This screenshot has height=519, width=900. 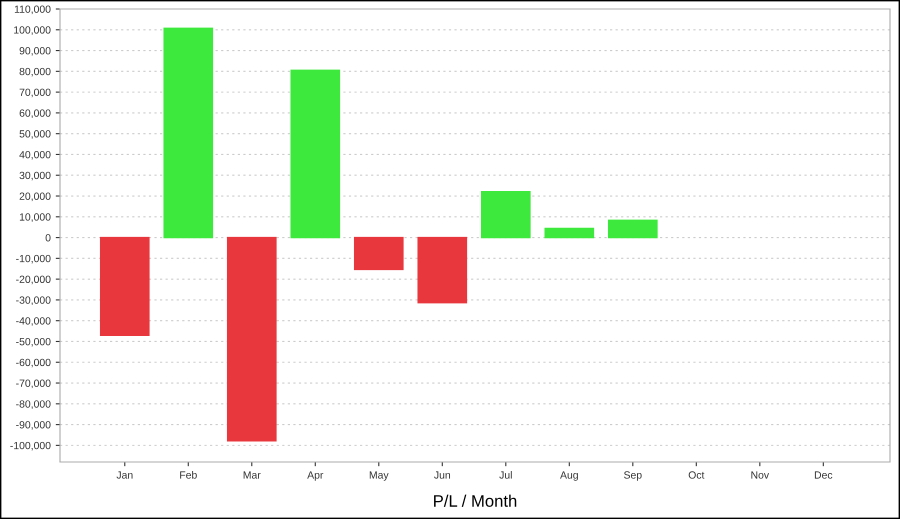 What do you see at coordinates (30, 446) in the screenshot?
I see `y-tick-label: -100,000` at bounding box center [30, 446].